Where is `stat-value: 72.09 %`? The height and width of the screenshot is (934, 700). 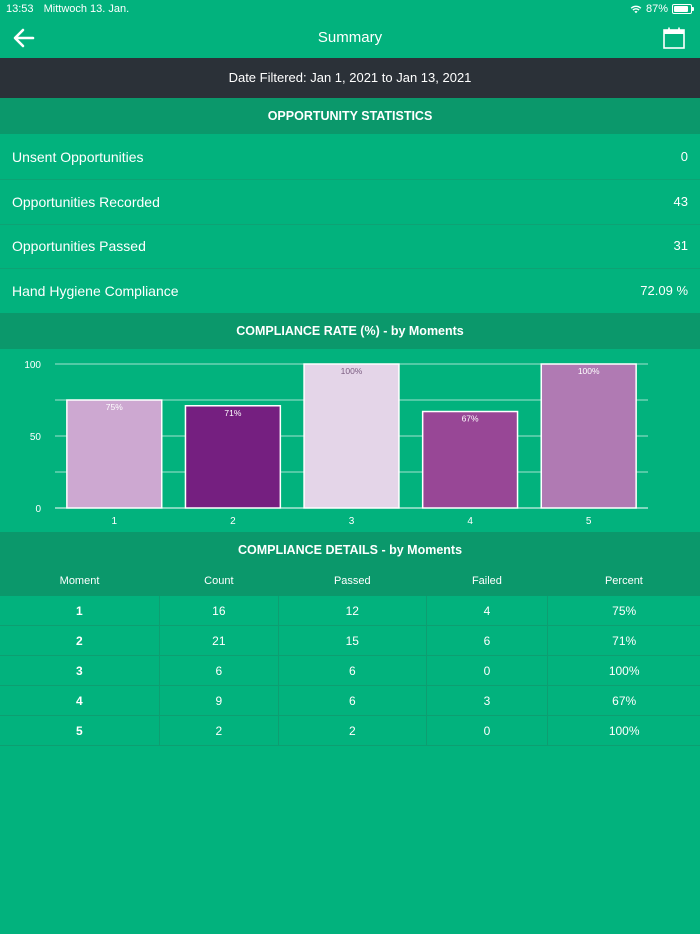
stat-value: 72.09 % is located at coordinates (664, 290).